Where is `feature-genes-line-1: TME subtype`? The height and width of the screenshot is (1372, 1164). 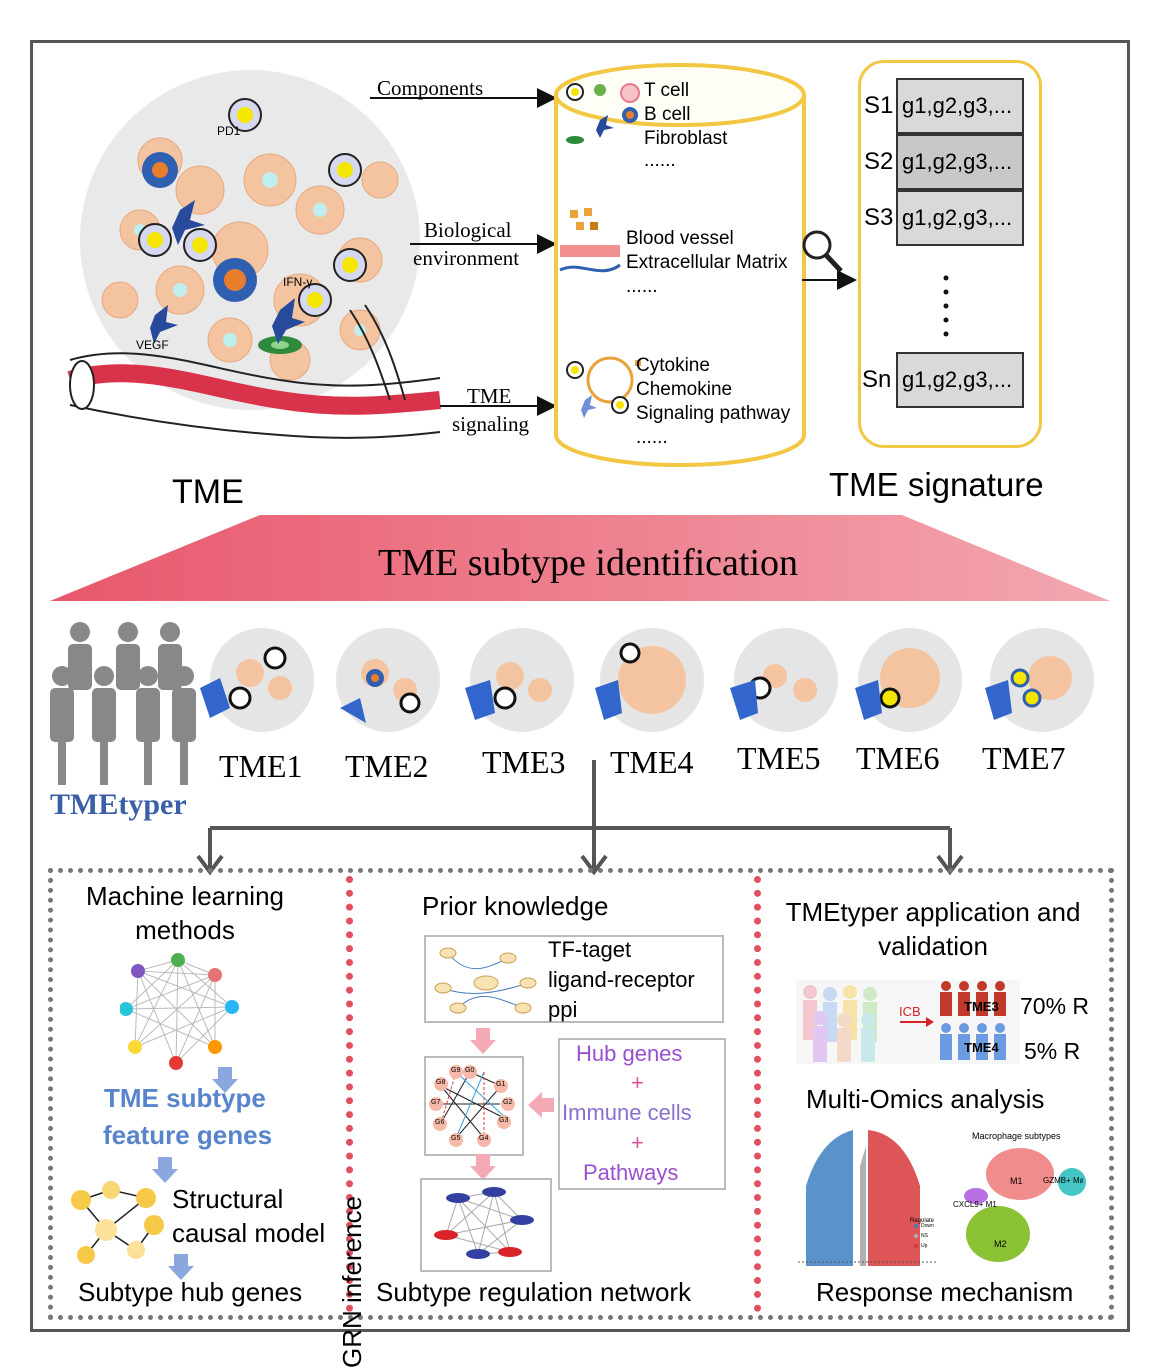
feature-genes-line-1: TME subtype is located at coordinates (185, 1098).